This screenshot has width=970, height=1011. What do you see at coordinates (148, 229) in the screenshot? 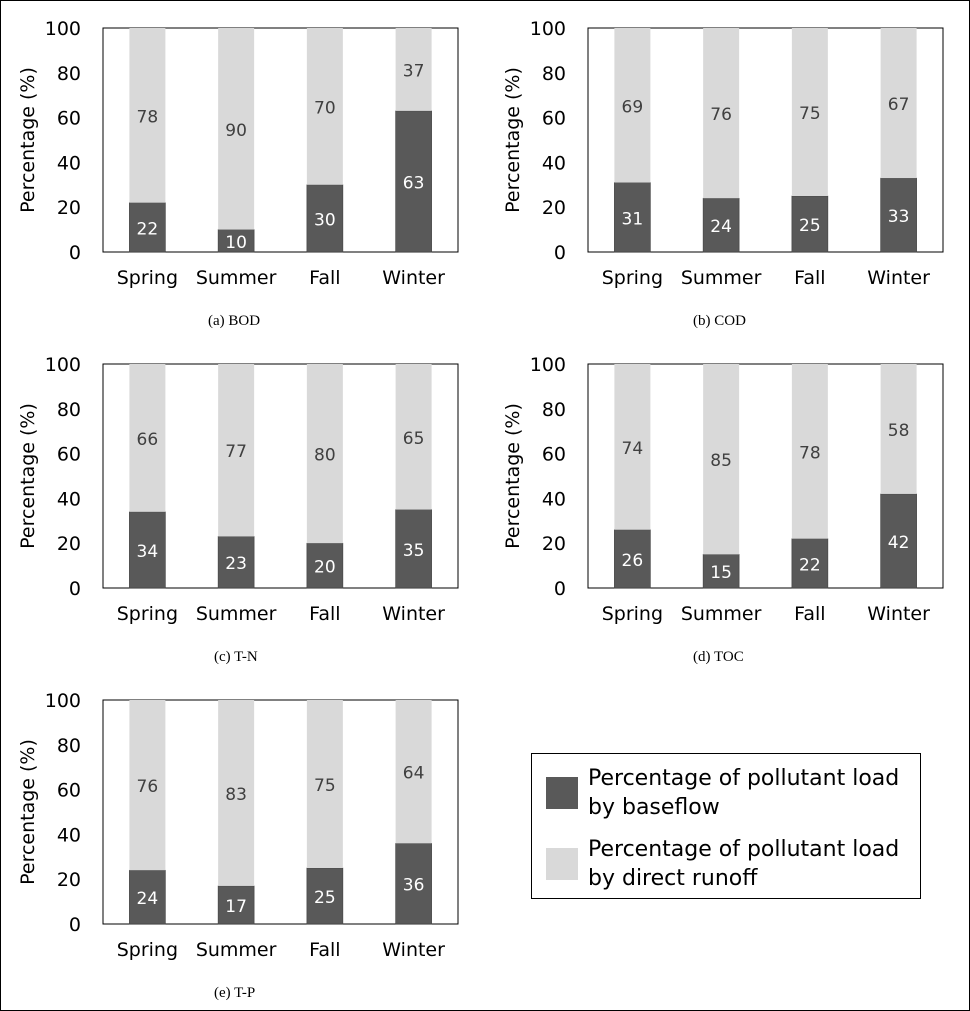
I see `data-label-baseflow-bod-spring: 22` at bounding box center [148, 229].